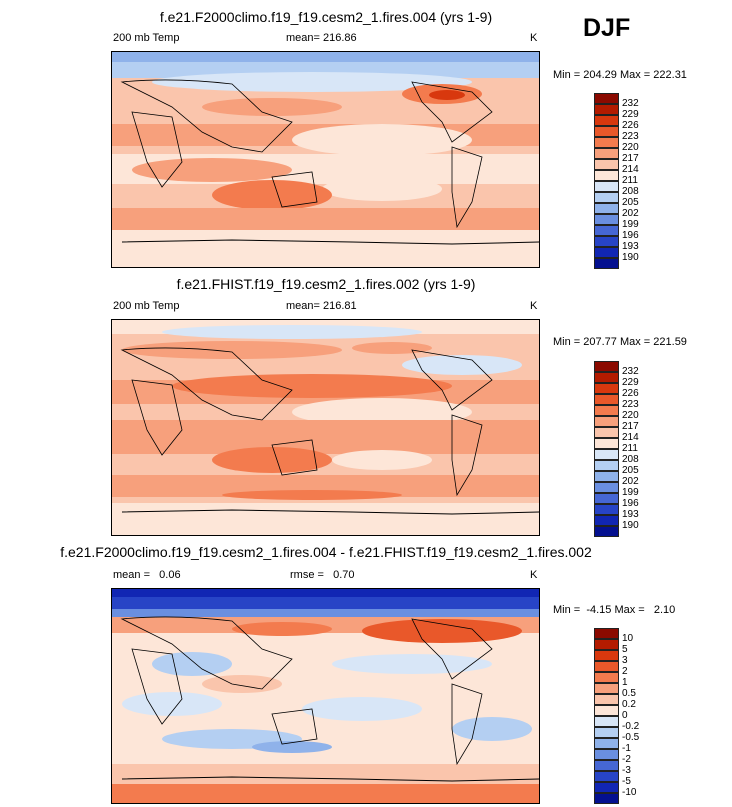  Describe the element at coordinates (620, 75) in the screenshot. I see `minmax-label: Min = 204.29 Max = 222.31` at that location.